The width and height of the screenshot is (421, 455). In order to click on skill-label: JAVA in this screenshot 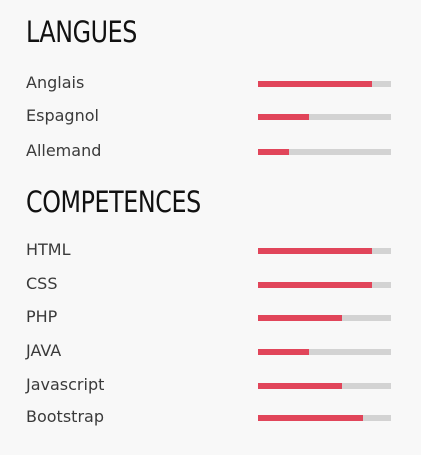, I will do `click(44, 350)`.